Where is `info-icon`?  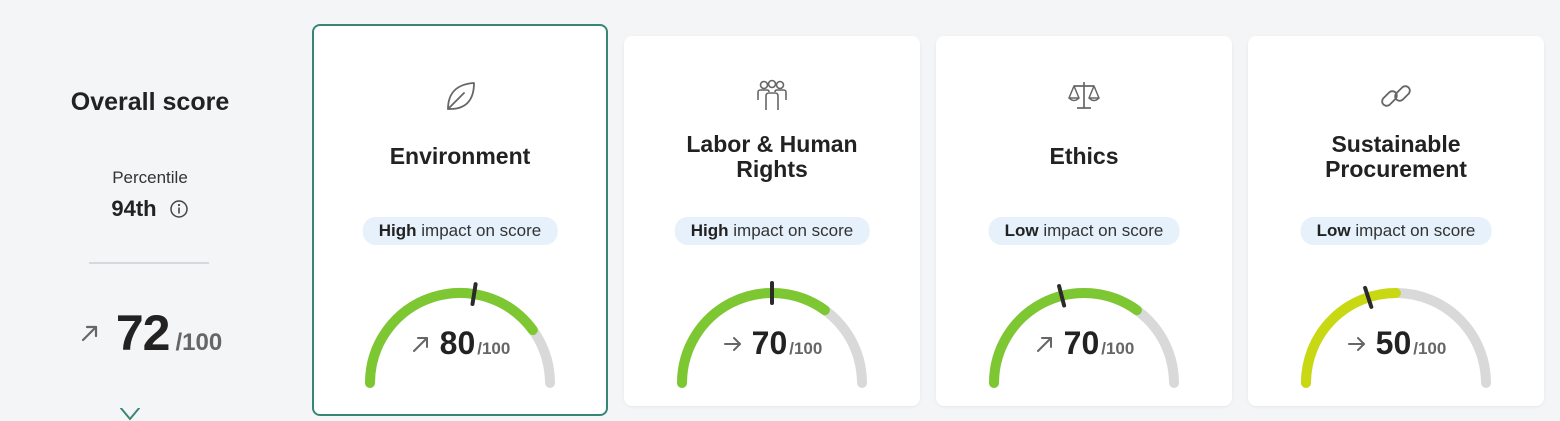 info-icon is located at coordinates (179, 209).